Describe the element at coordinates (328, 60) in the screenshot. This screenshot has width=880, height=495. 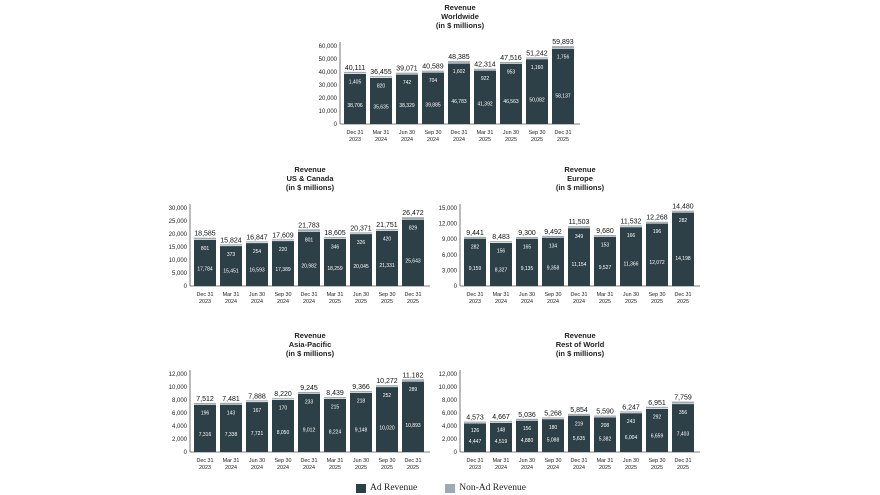
I see `y-tick-label: 50,000` at that location.